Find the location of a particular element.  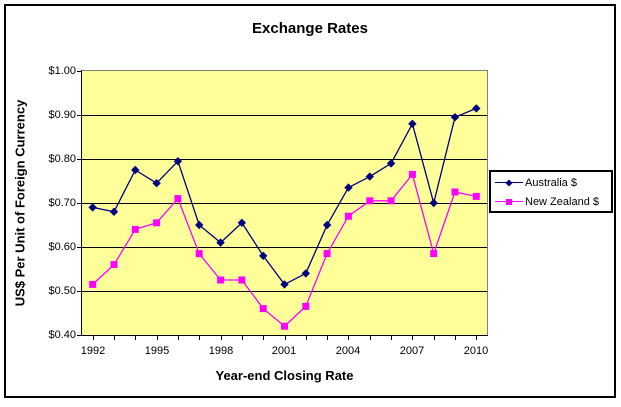

y-tick-label: $0.80 is located at coordinates (62, 159).